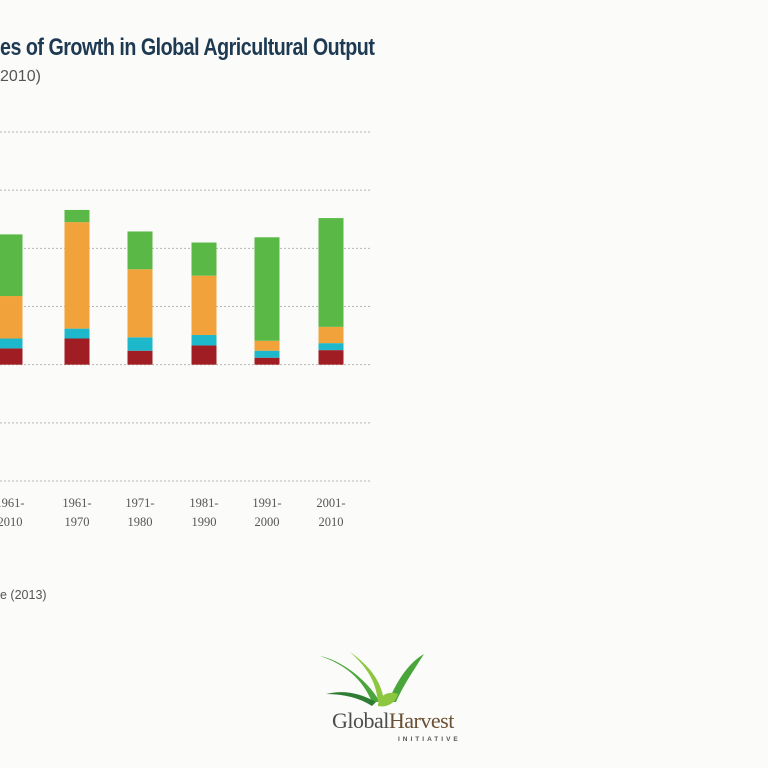 The height and width of the screenshot is (768, 768). What do you see at coordinates (20, 76) in the screenshot?
I see `chart-subtitle: 2010)` at bounding box center [20, 76].